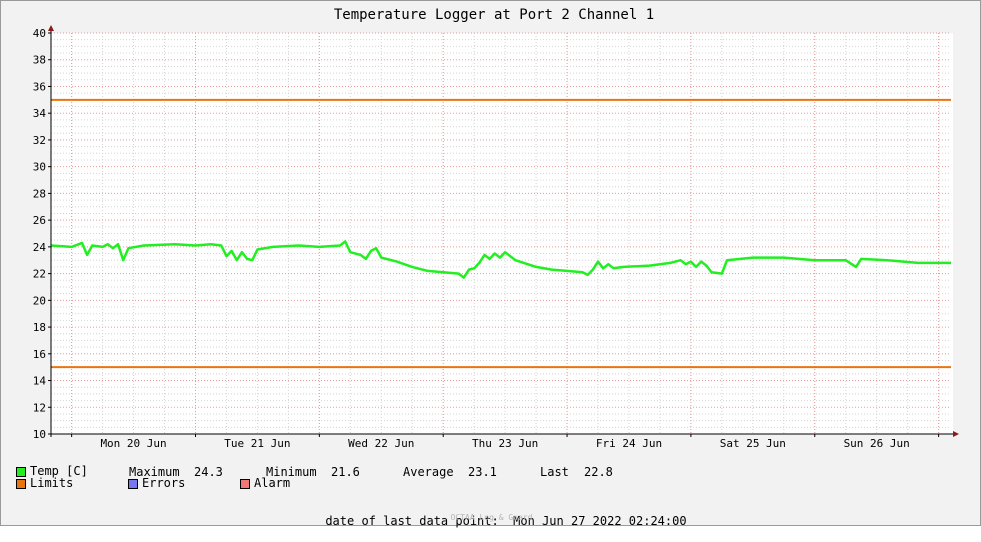 This screenshot has height=542, width=981. I want to click on last-label: Last, so click(554, 472).